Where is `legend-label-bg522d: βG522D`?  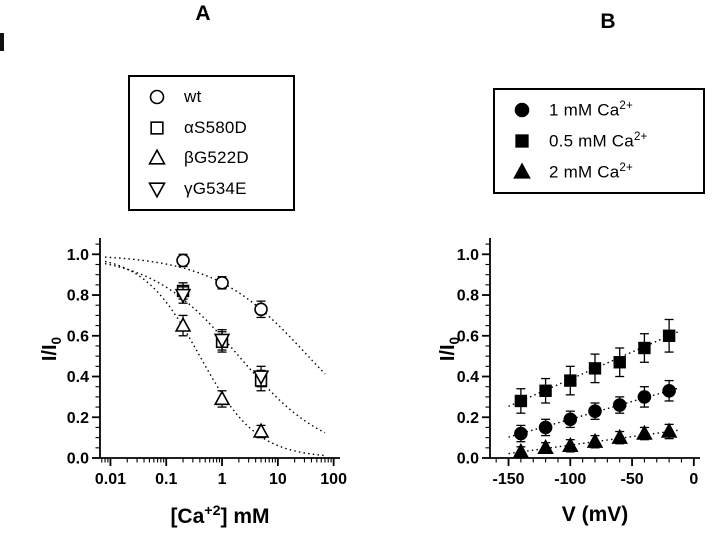
legend-label-bg522d: βG522D is located at coordinates (216, 158).